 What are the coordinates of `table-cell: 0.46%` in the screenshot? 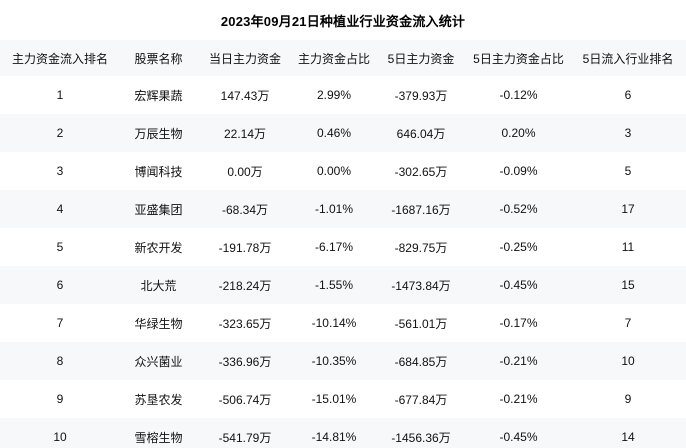 It's located at (334, 133).